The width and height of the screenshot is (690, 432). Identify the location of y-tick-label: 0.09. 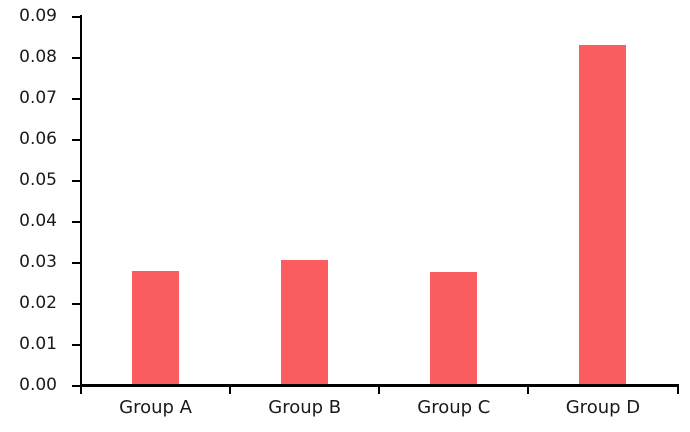
(38, 16).